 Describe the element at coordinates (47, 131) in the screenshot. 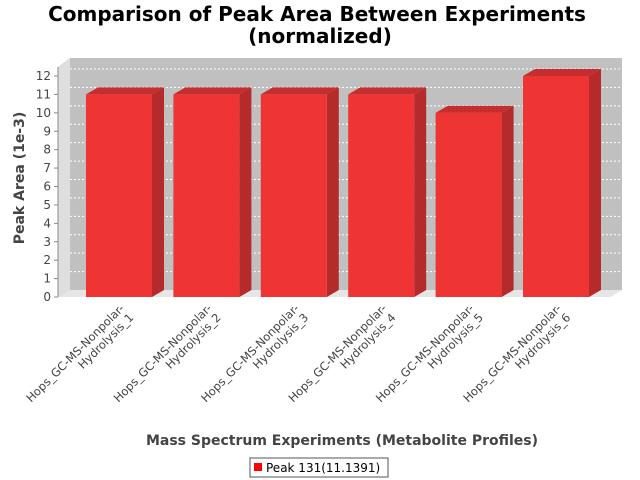

I see `y-tick-label: 9` at that location.